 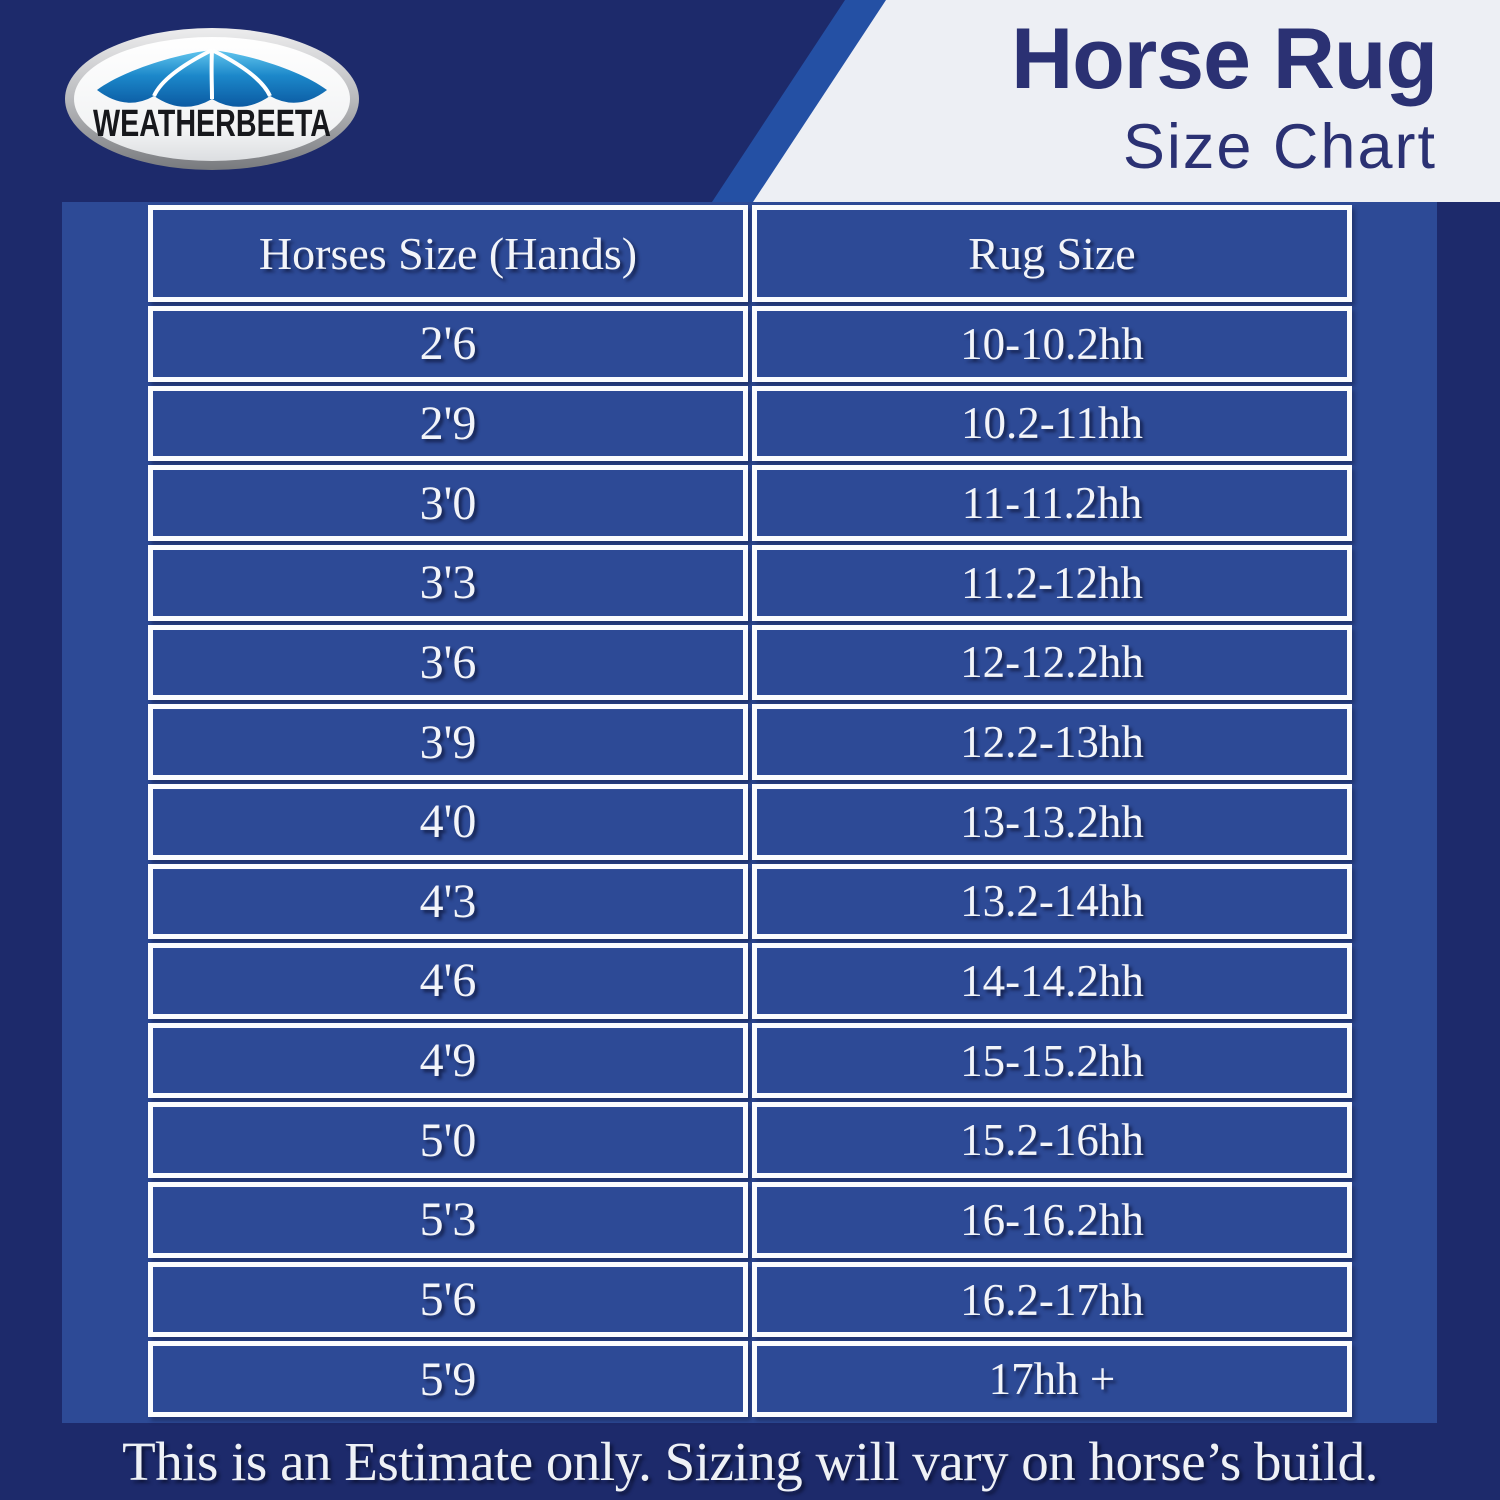 I want to click on hands-size-cell: 5'6, so click(x=448, y=1299).